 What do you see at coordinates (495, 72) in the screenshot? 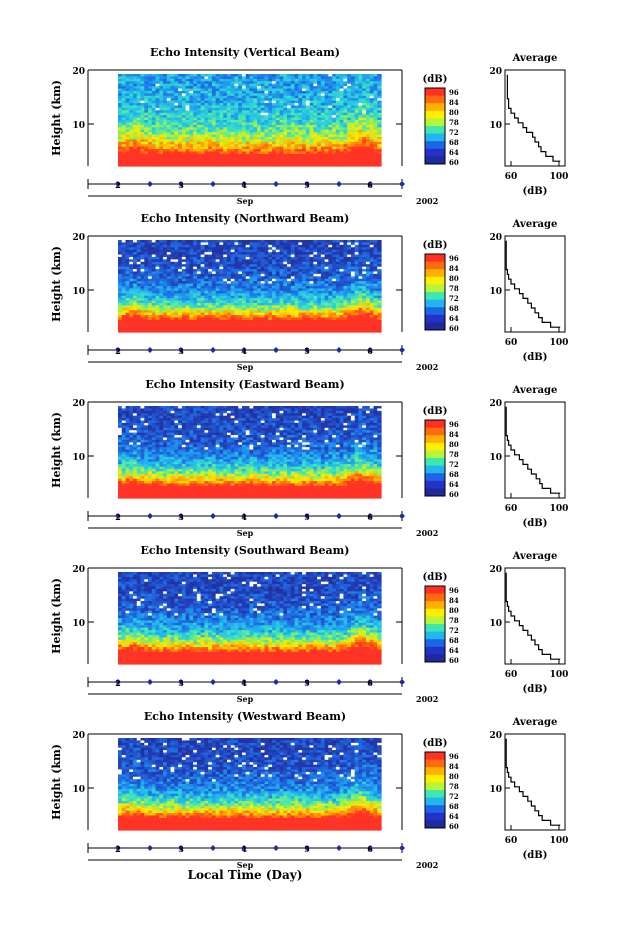
I see `average-y-tick-label: 20` at bounding box center [495, 72].